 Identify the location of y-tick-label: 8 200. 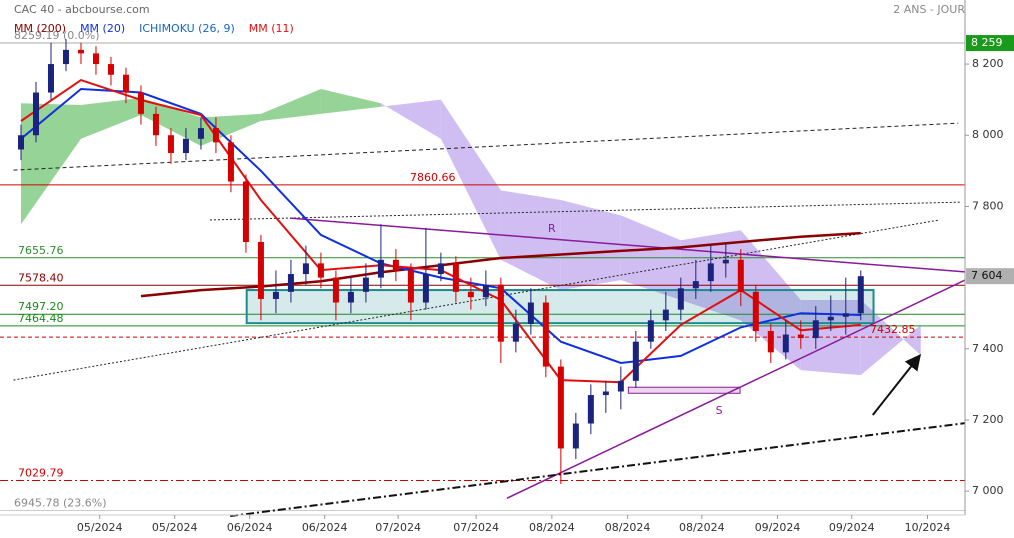
(988, 63).